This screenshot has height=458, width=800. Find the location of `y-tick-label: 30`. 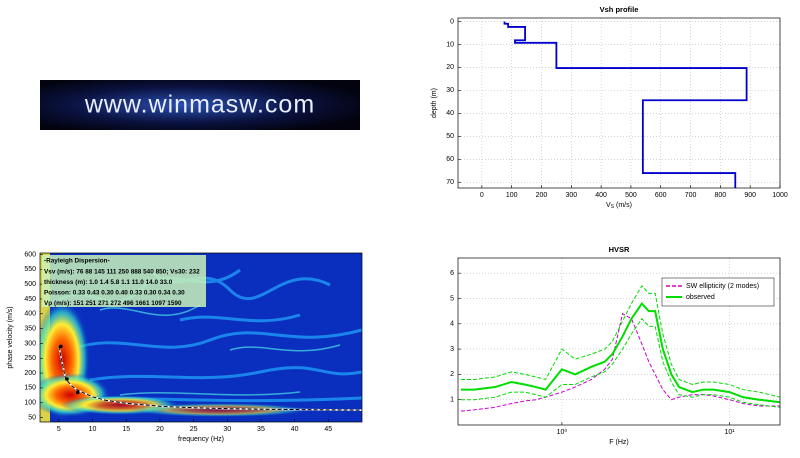

y-tick-label: 30 is located at coordinates (450, 90).